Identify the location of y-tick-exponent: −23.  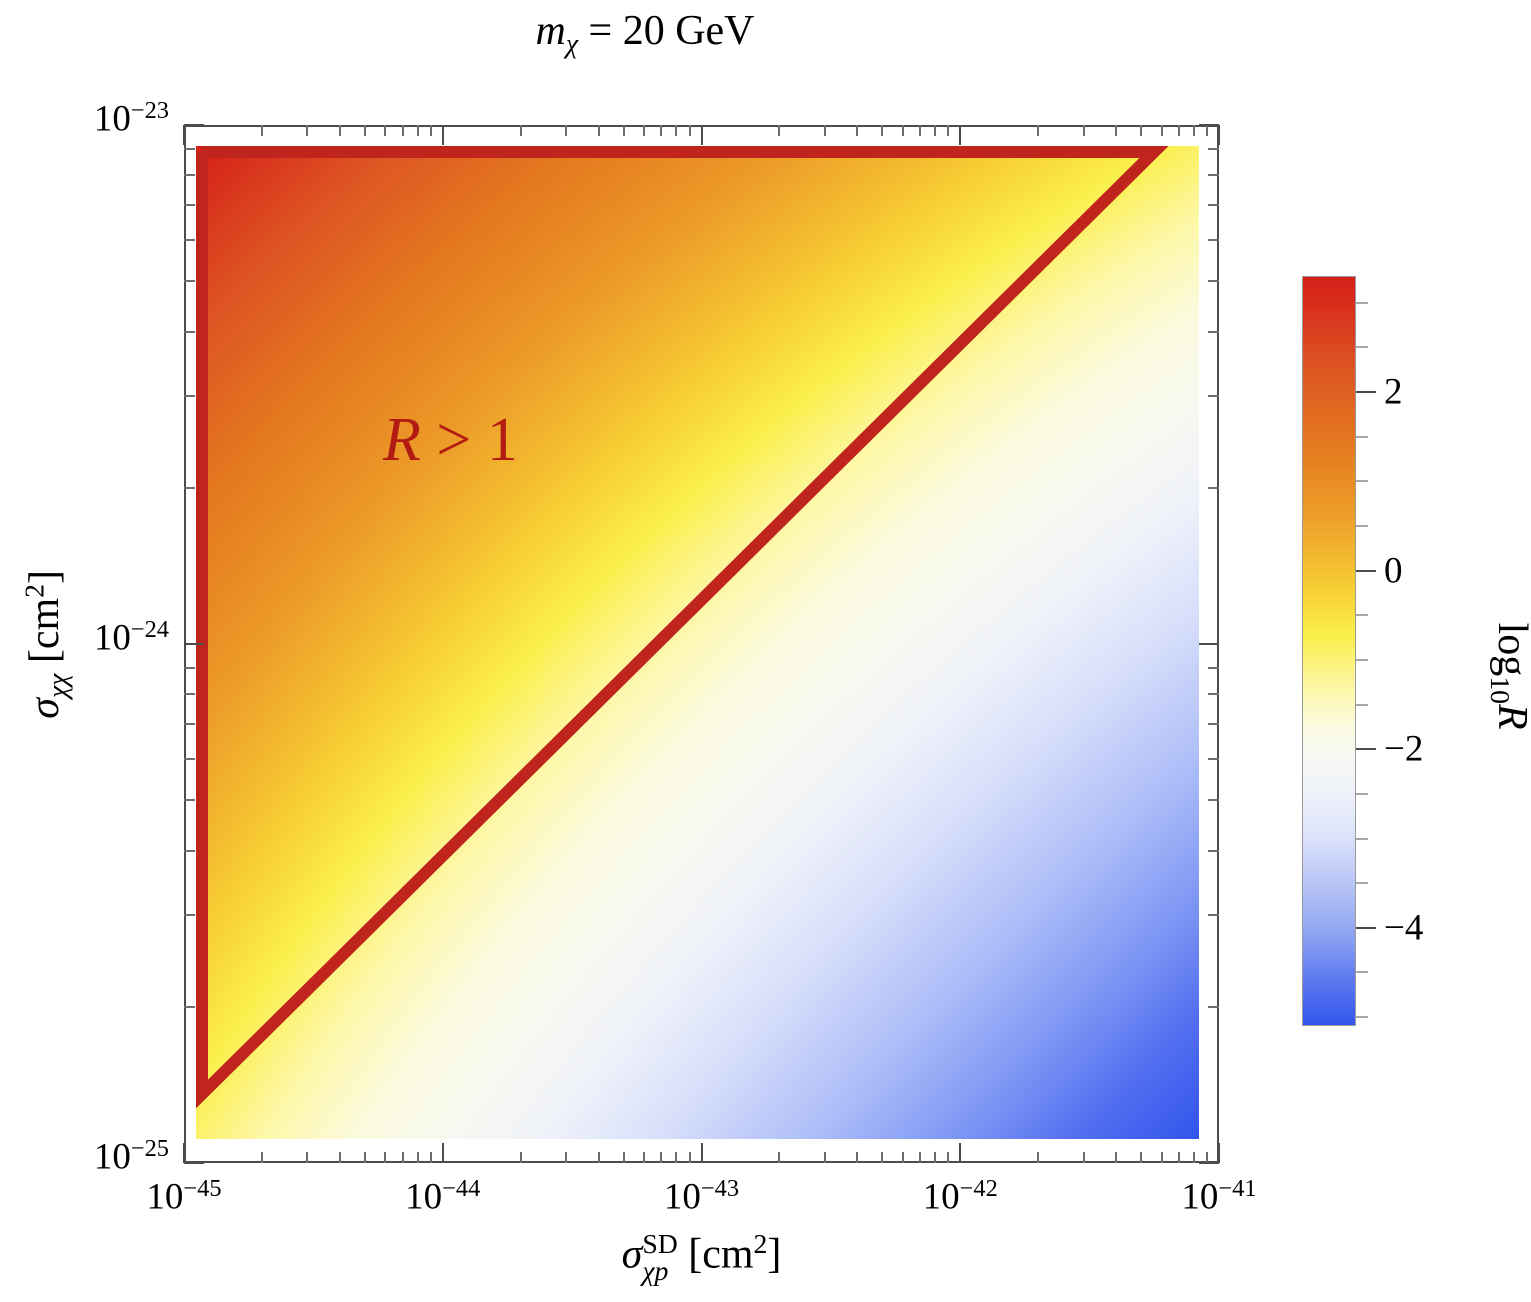
(149, 110).